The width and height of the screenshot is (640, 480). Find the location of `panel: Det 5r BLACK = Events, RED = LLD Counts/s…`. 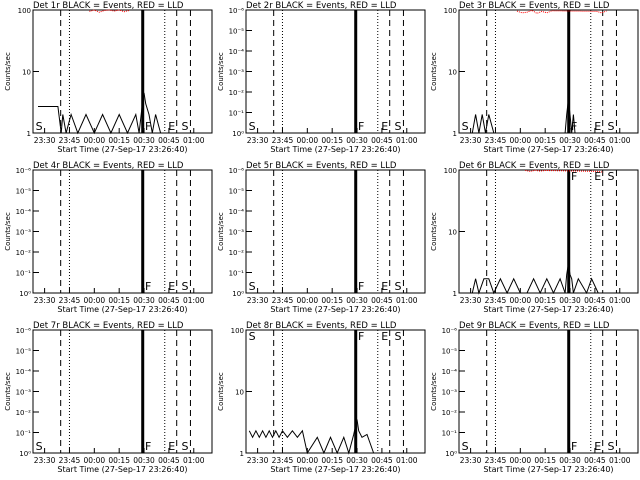

panel: Det 5r BLACK = Events, RED = LLD Counts/s… is located at coordinates (321, 237).